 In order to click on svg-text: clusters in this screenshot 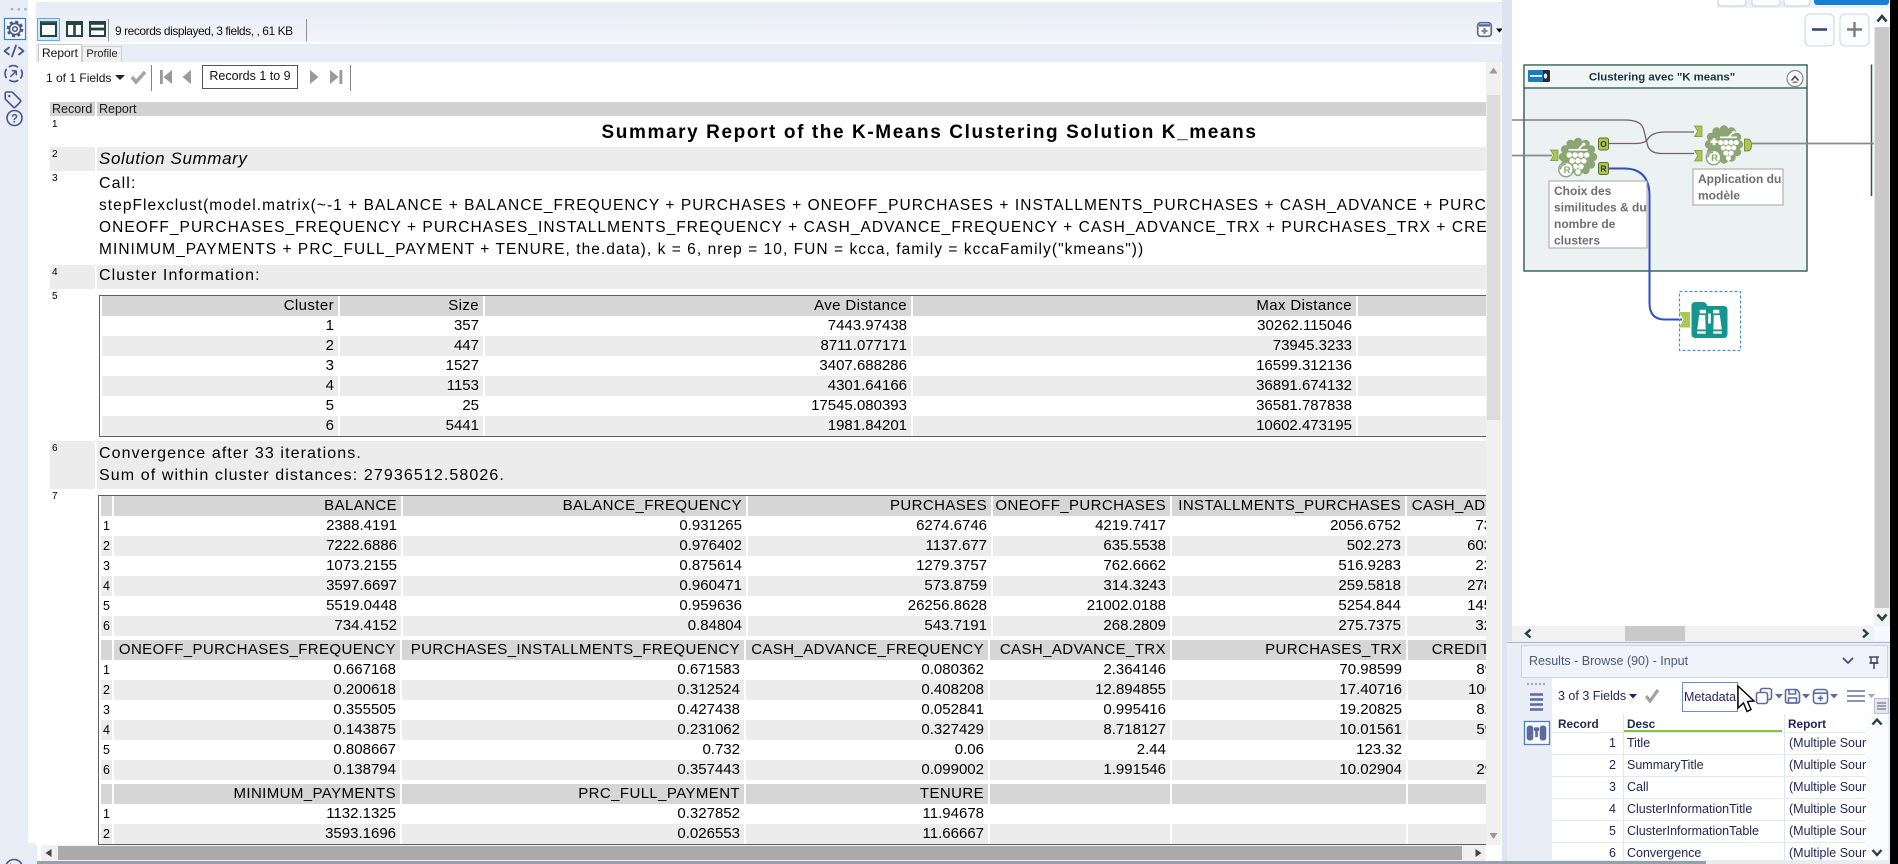, I will do `click(1577, 241)`.